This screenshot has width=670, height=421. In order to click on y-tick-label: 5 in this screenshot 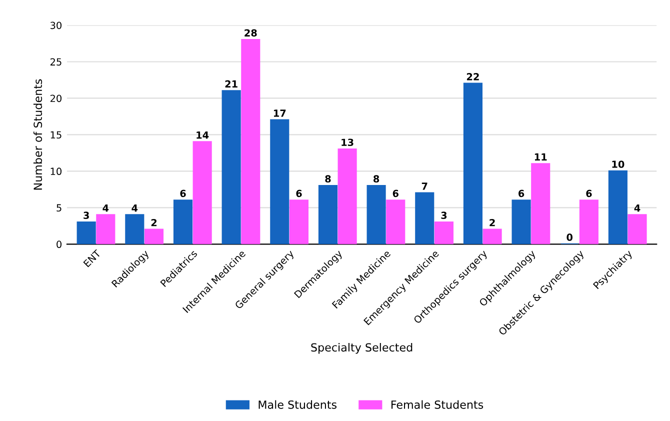, I will do `click(59, 208)`.